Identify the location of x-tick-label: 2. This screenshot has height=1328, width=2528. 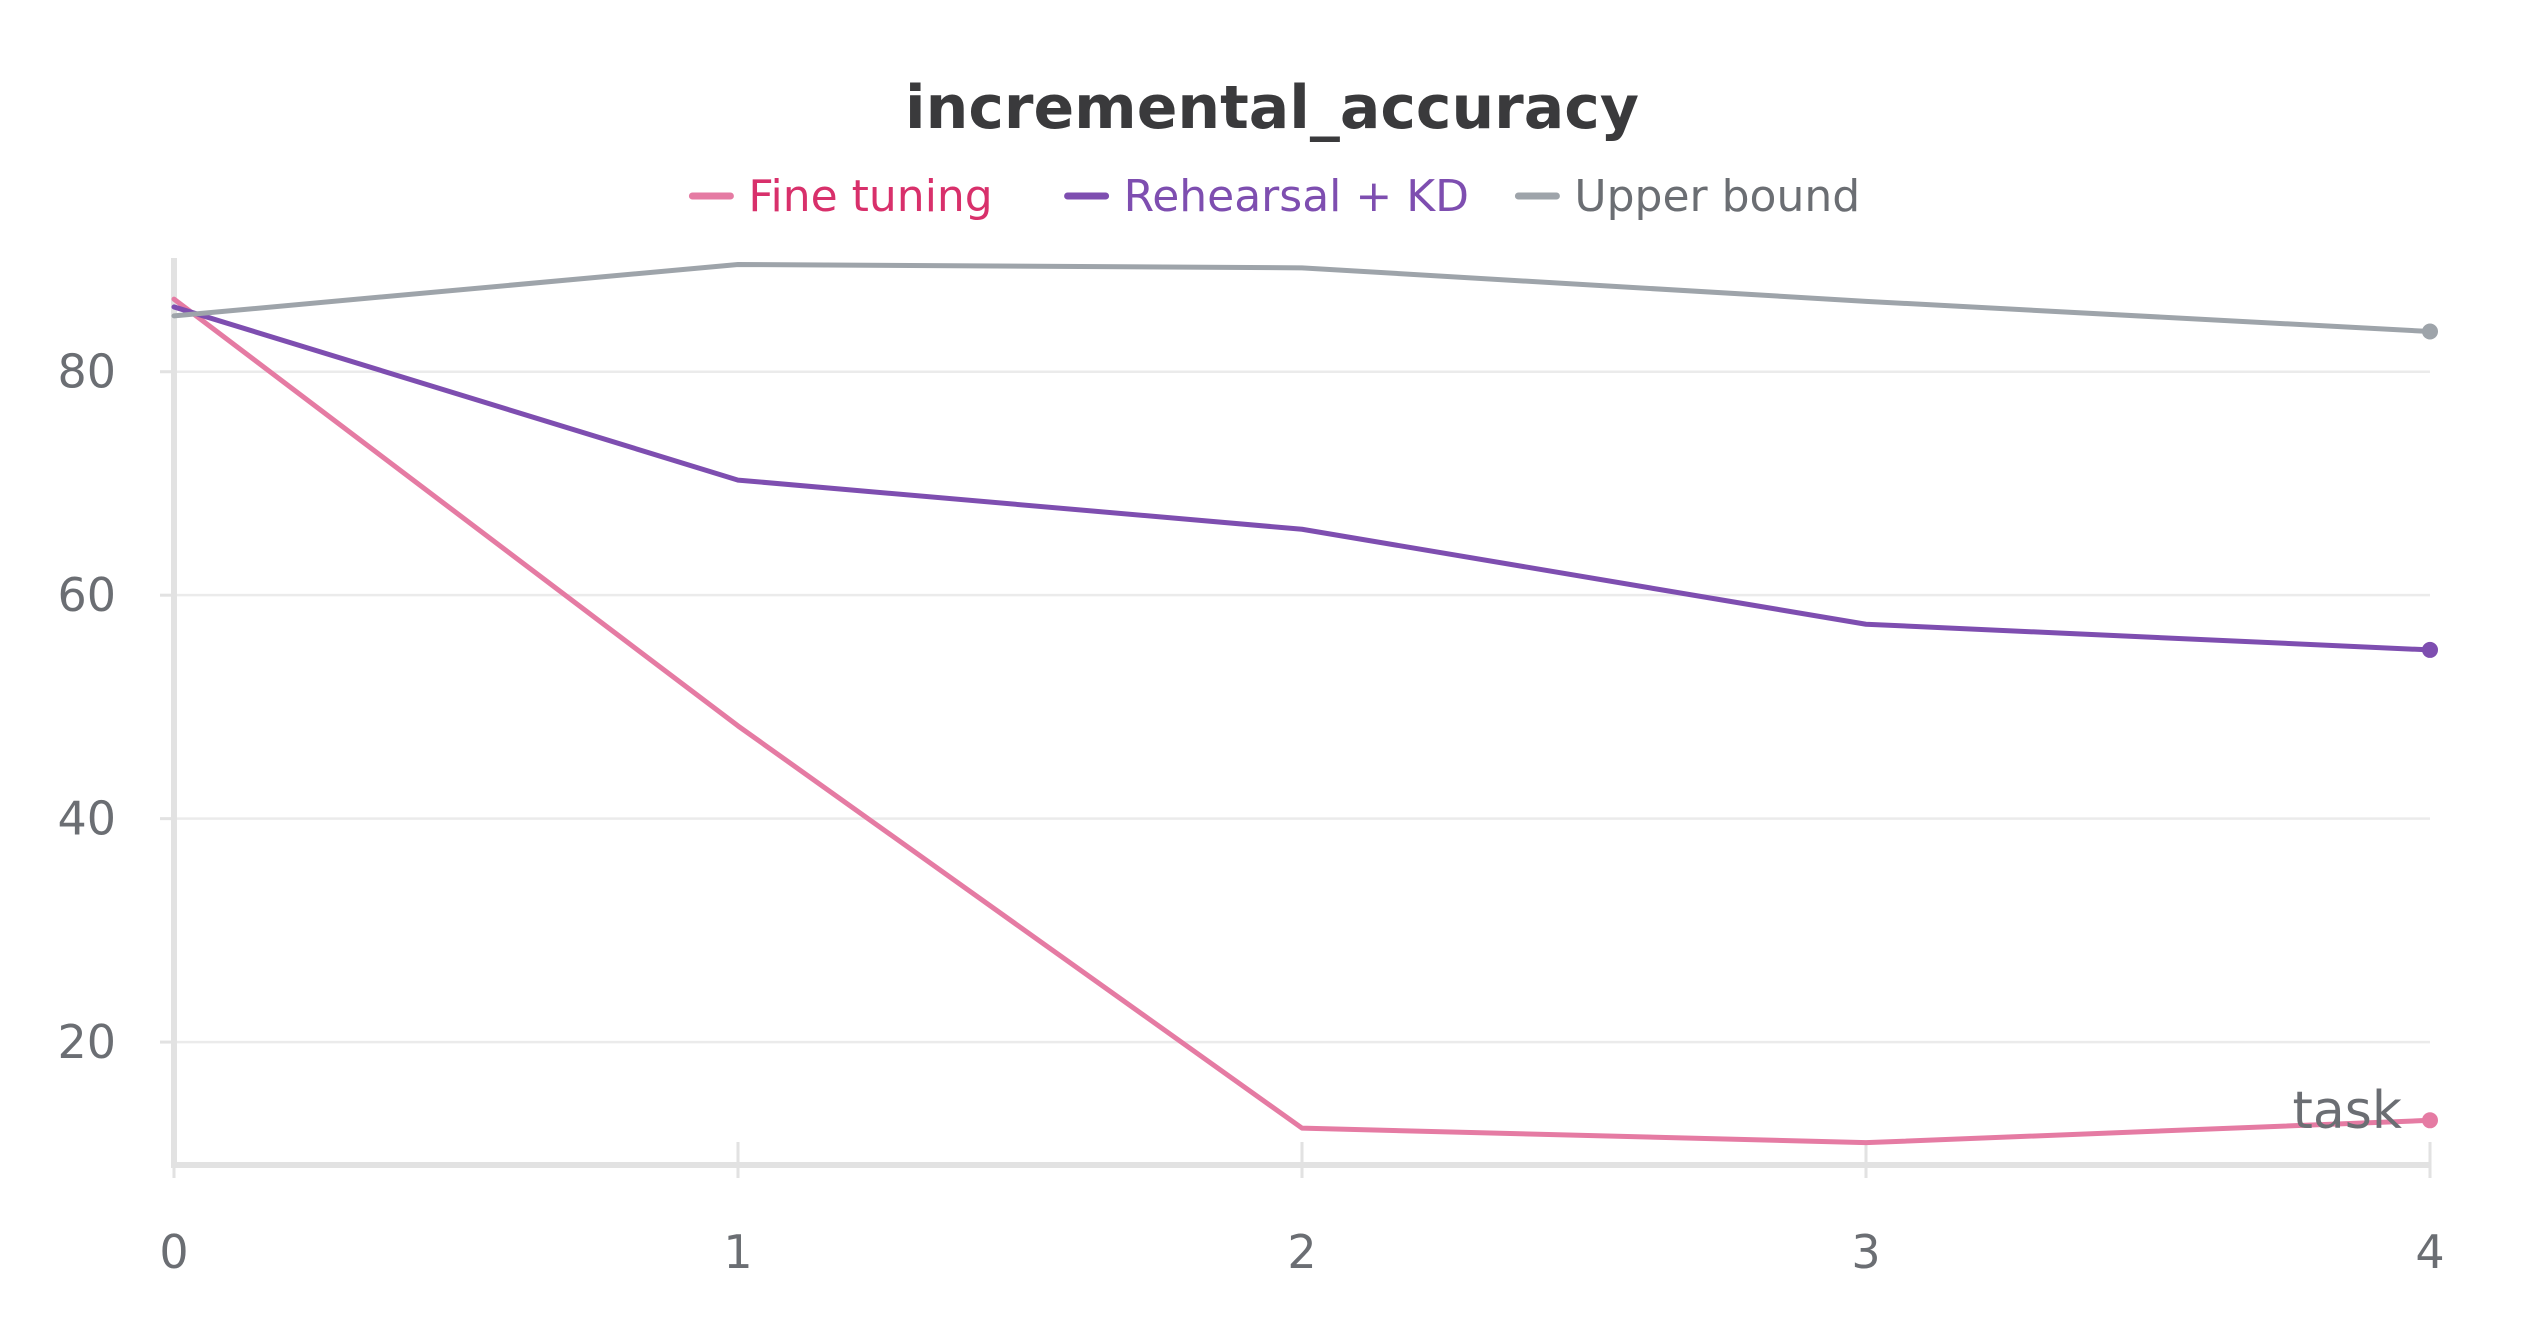
(1301, 1252).